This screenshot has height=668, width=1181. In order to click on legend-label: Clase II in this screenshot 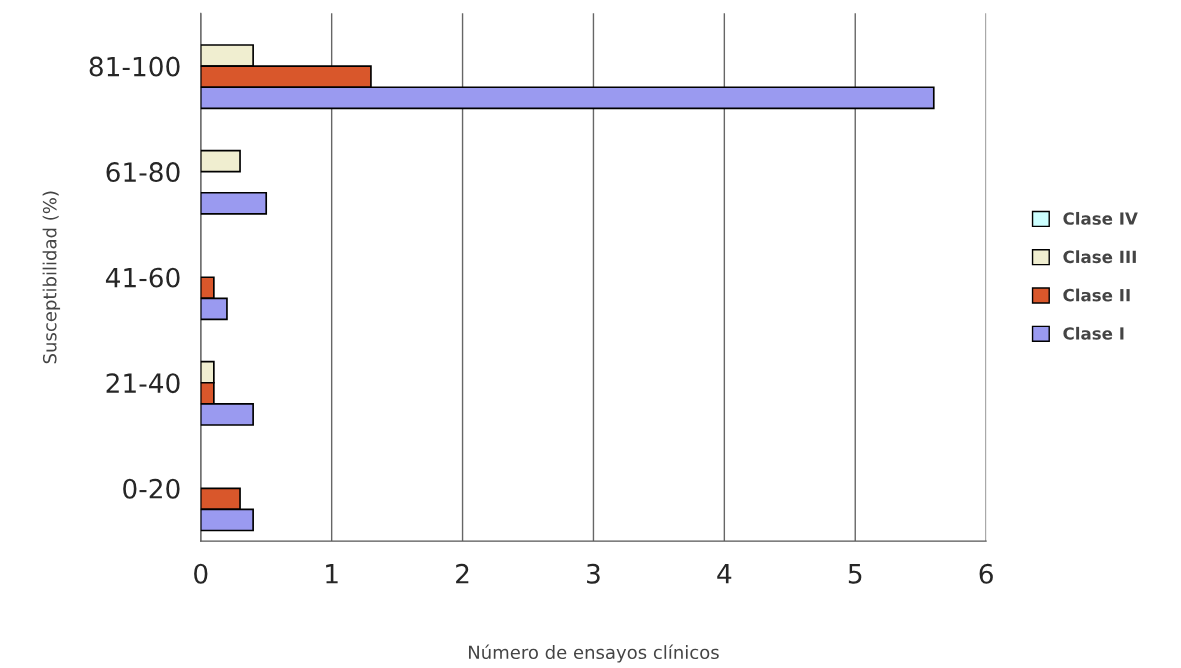, I will do `click(1096, 295)`.